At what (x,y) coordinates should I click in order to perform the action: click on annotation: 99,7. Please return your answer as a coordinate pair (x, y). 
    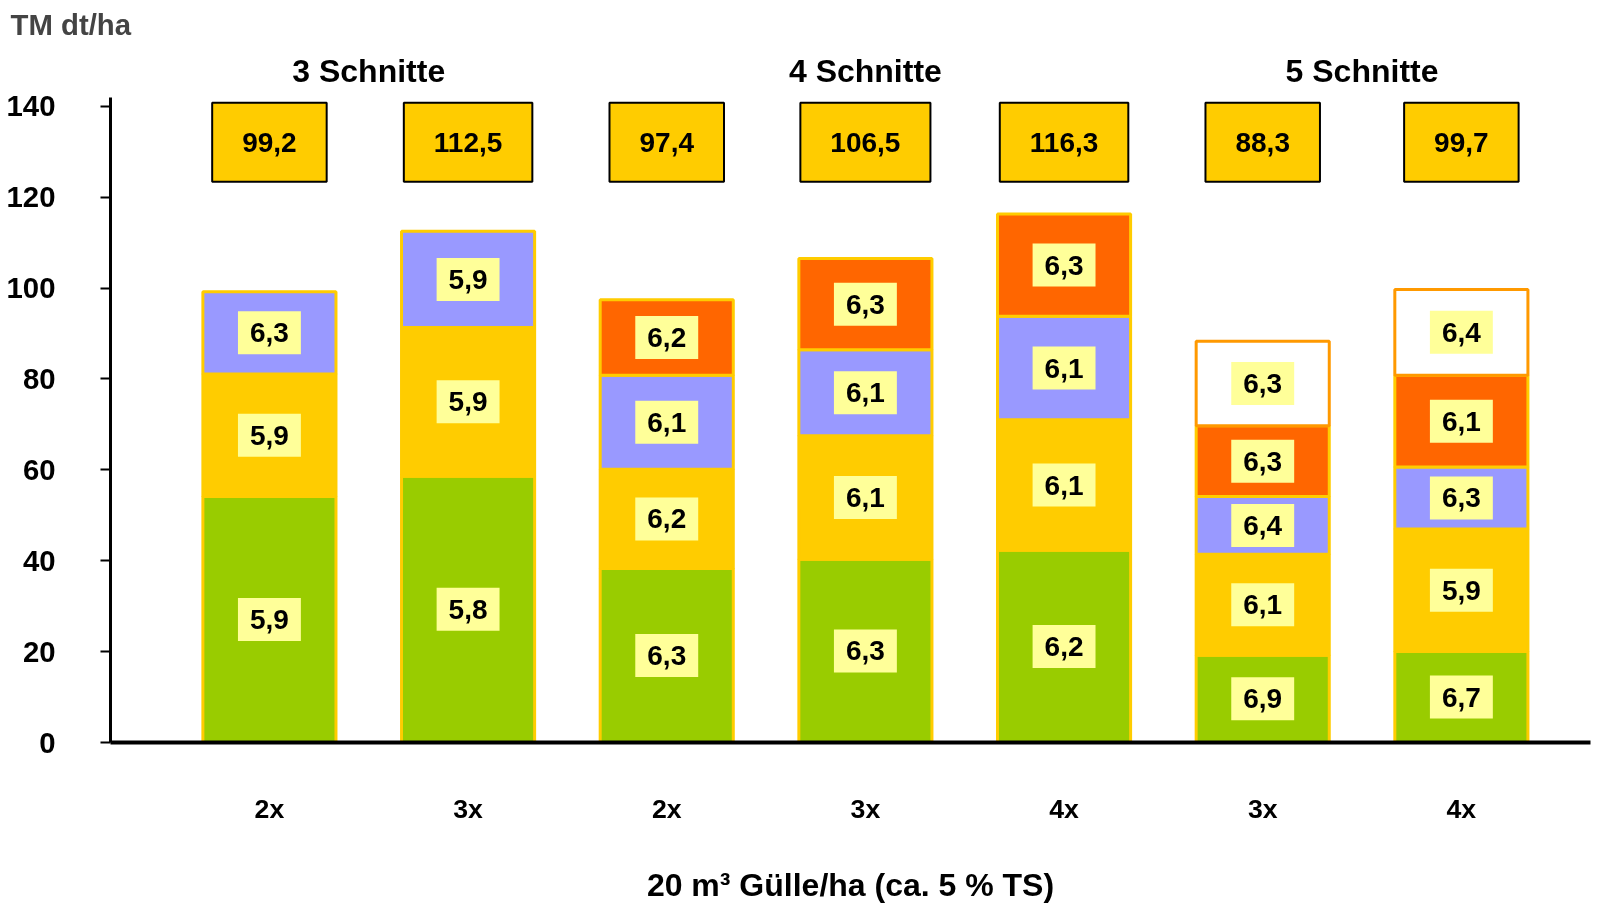
    Looking at the image, I should click on (1461, 142).